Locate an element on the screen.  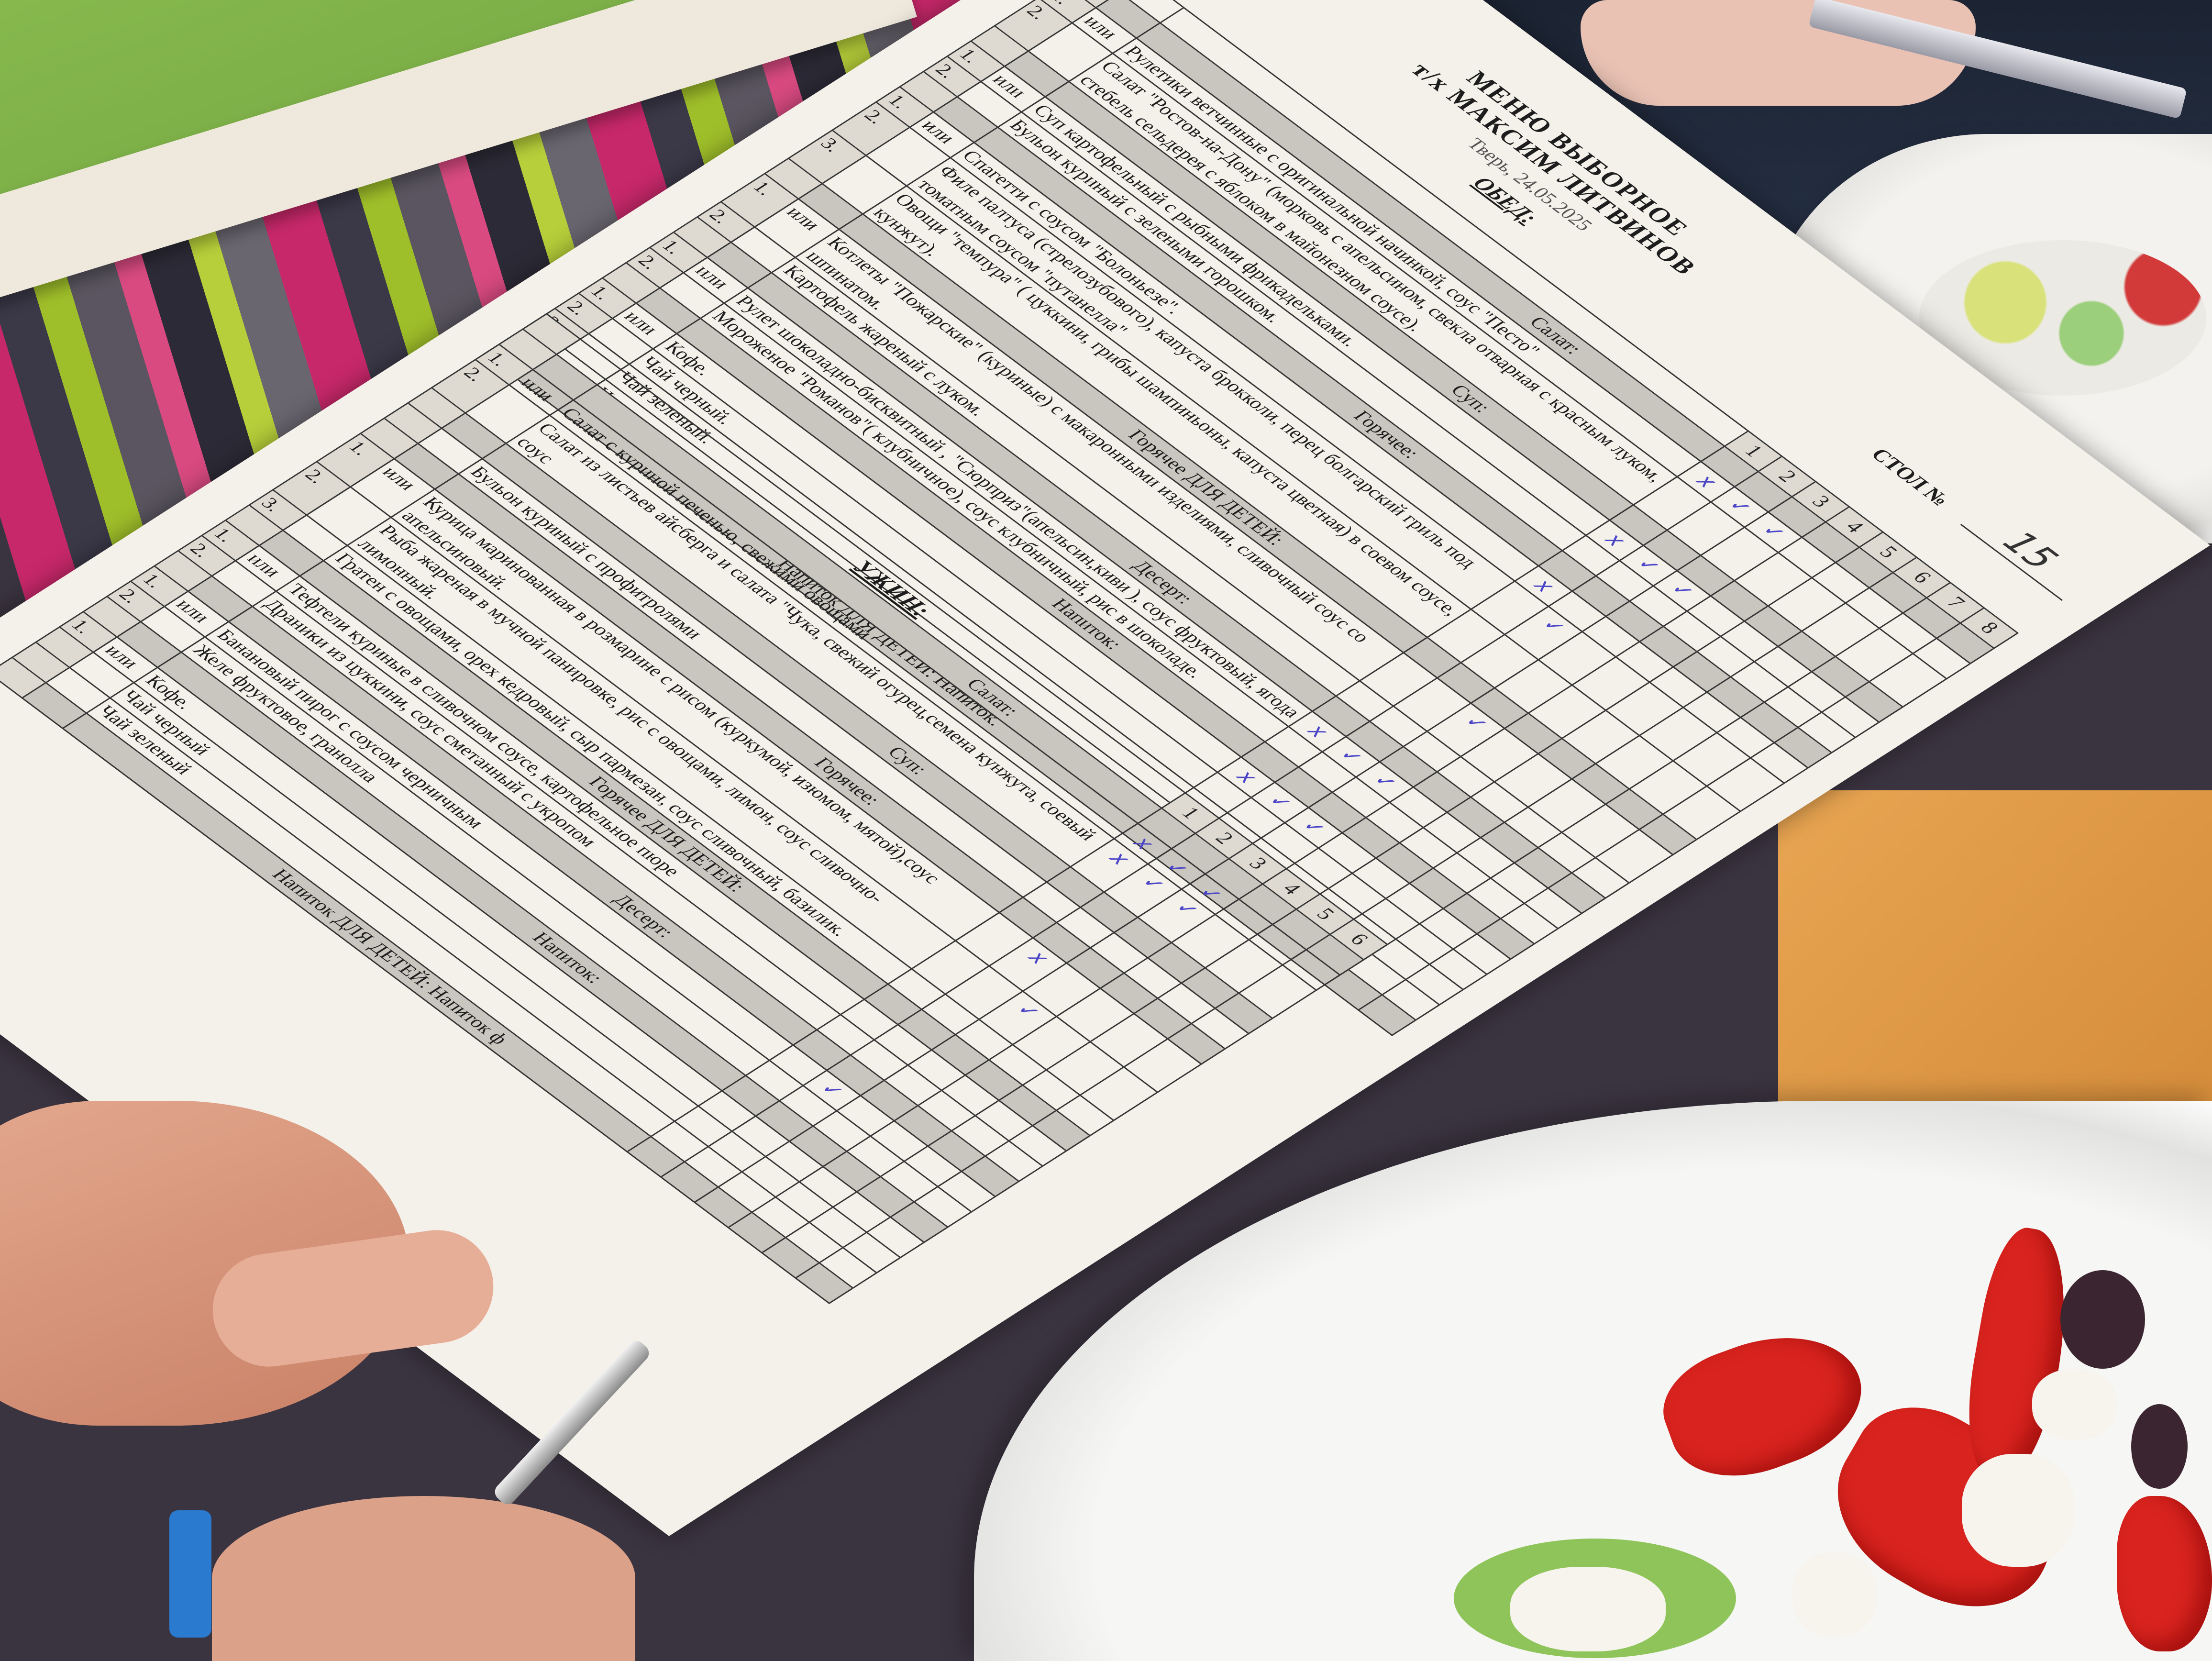
pen-cap is located at coordinates (190, 1574).